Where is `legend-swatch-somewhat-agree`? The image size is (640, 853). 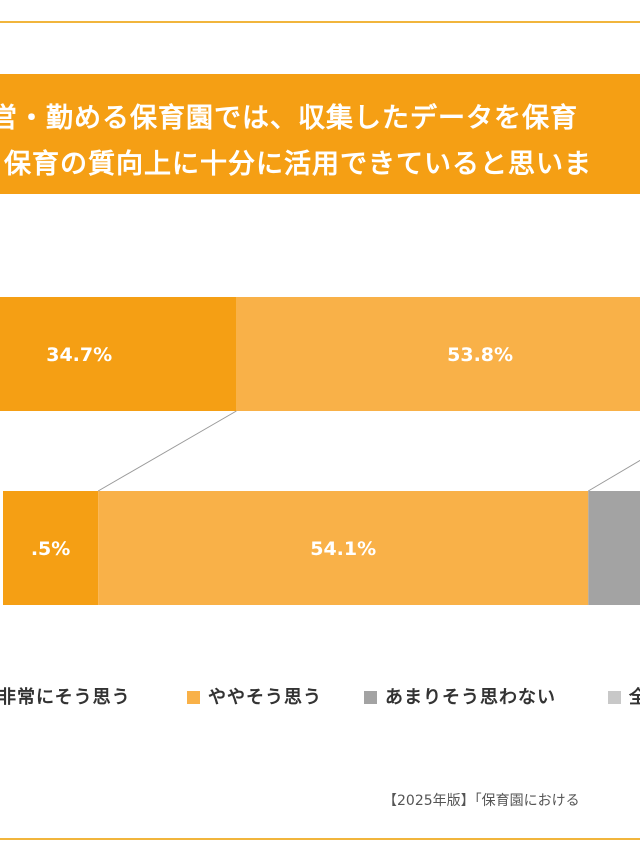 legend-swatch-somewhat-agree is located at coordinates (193, 697).